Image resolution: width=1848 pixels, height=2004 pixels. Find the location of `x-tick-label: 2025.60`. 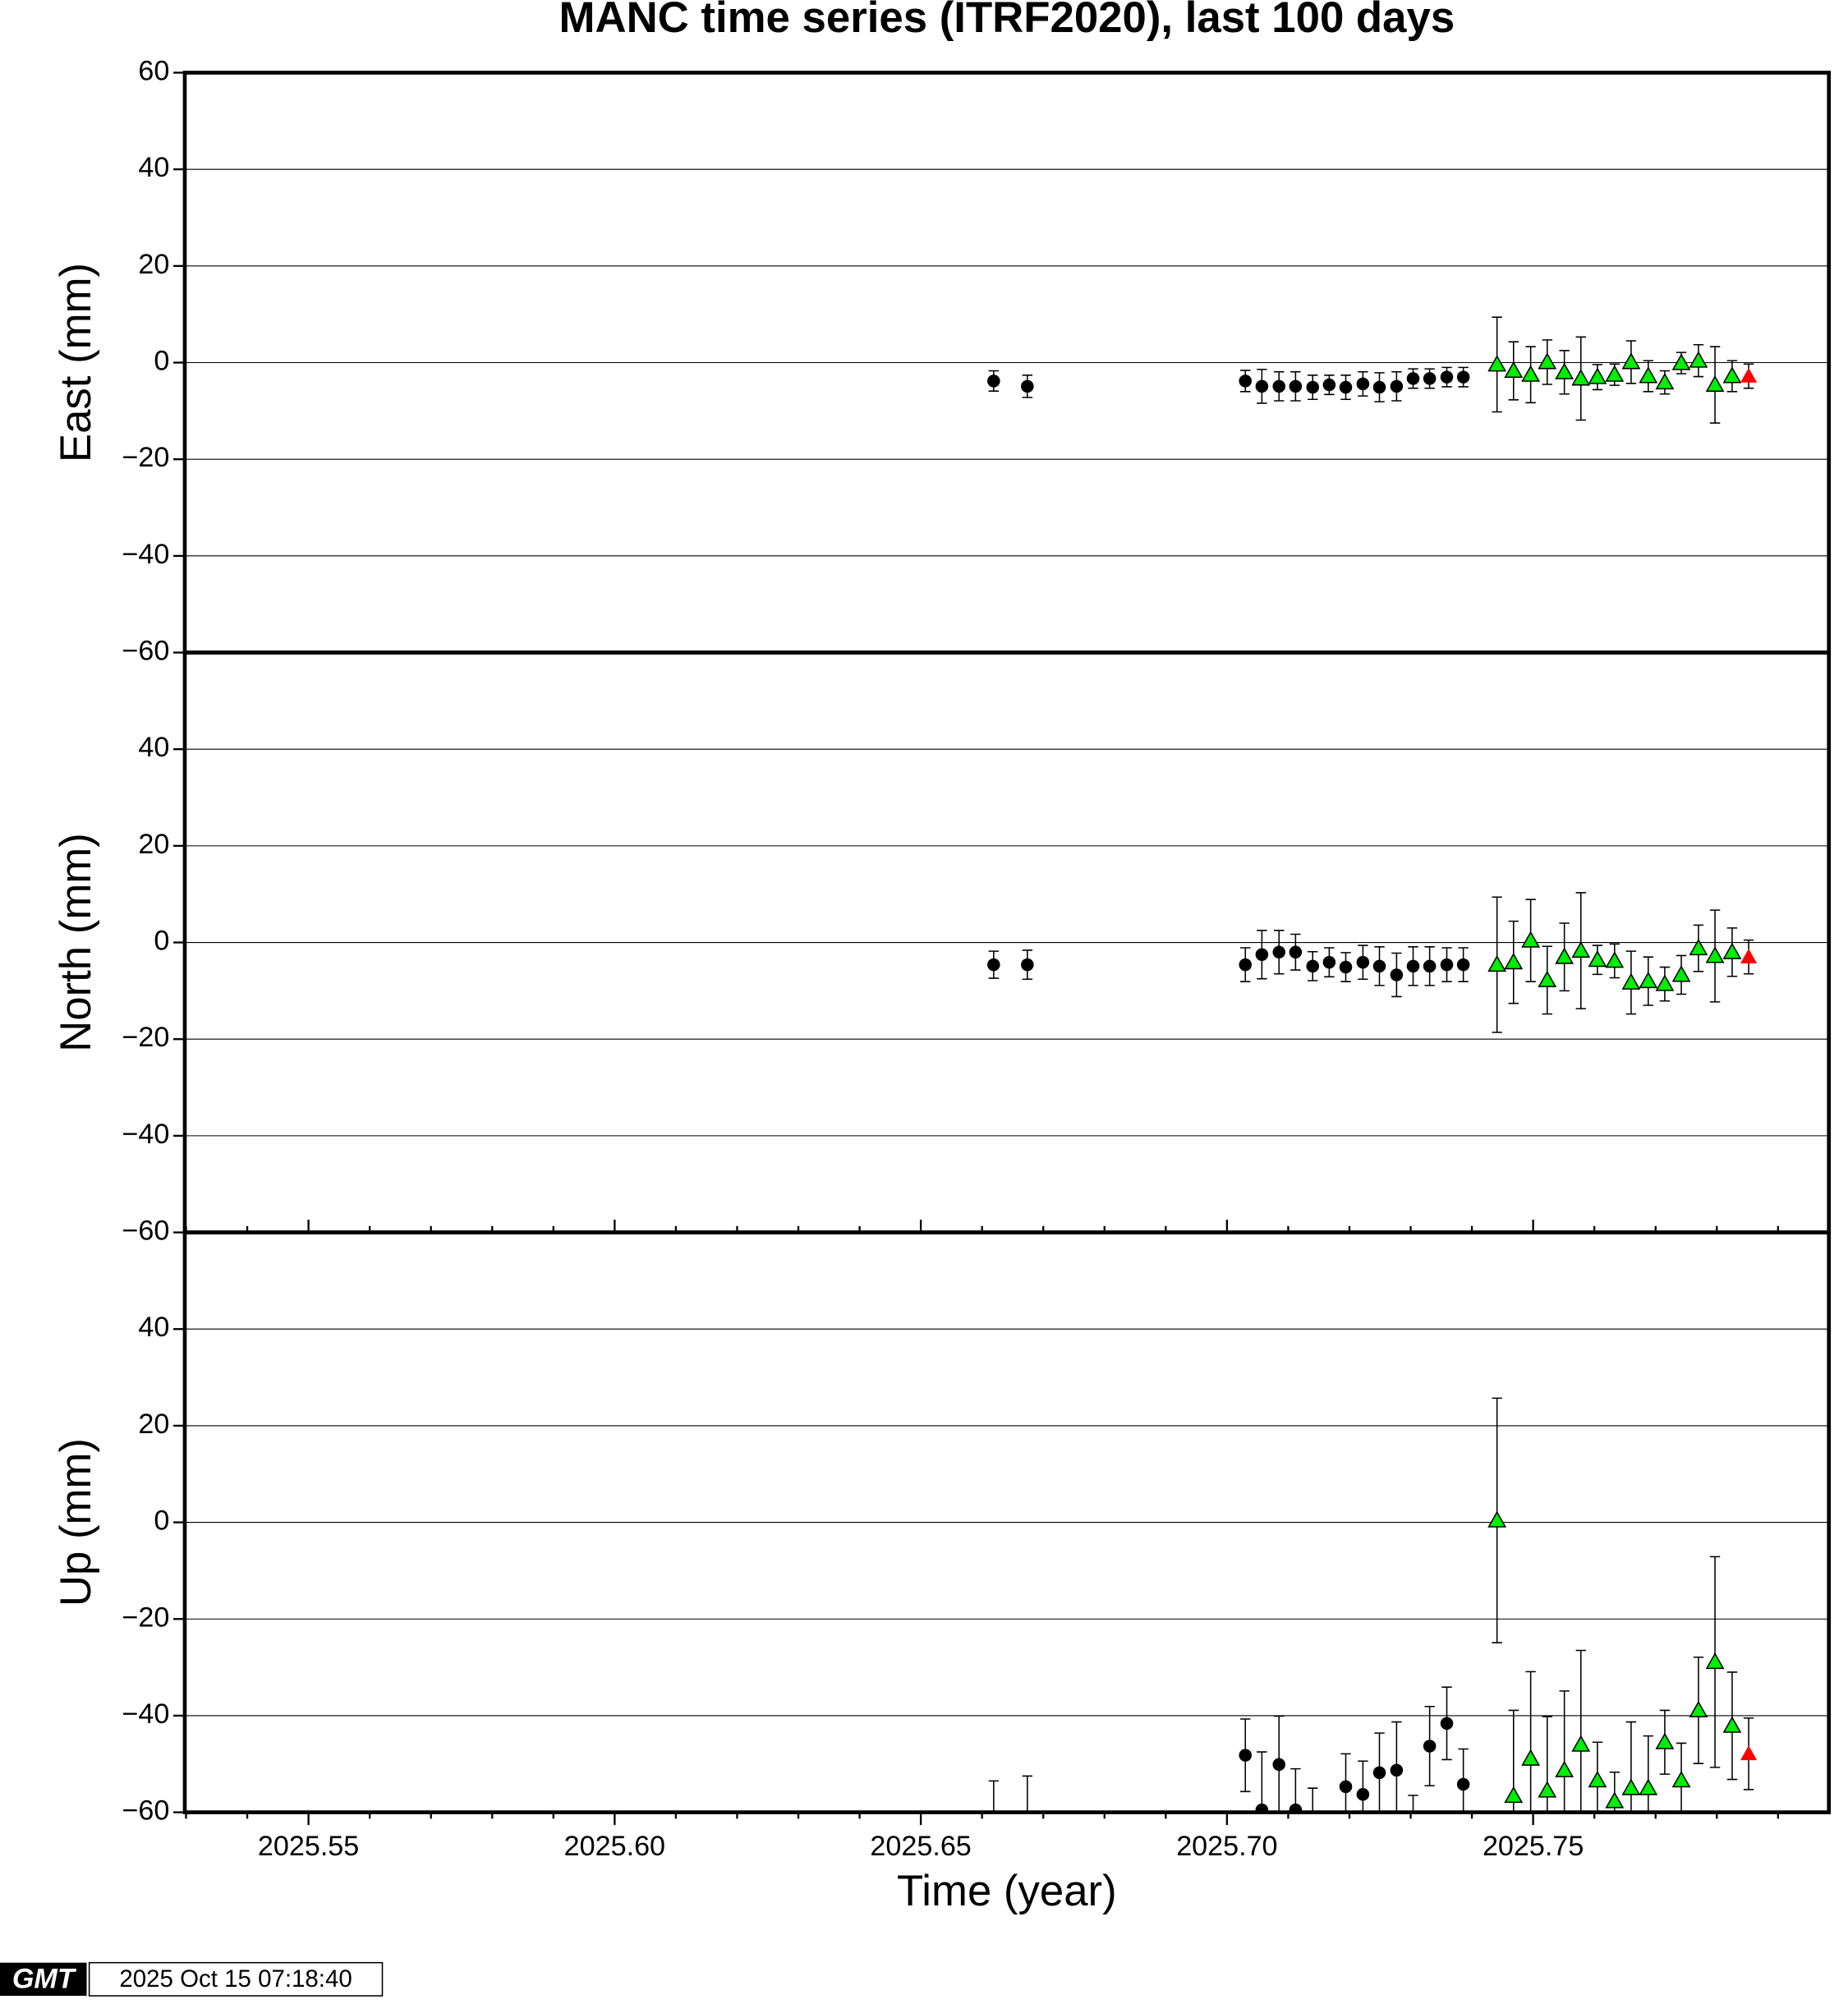

x-tick-label: 2025.60 is located at coordinates (614, 1846).